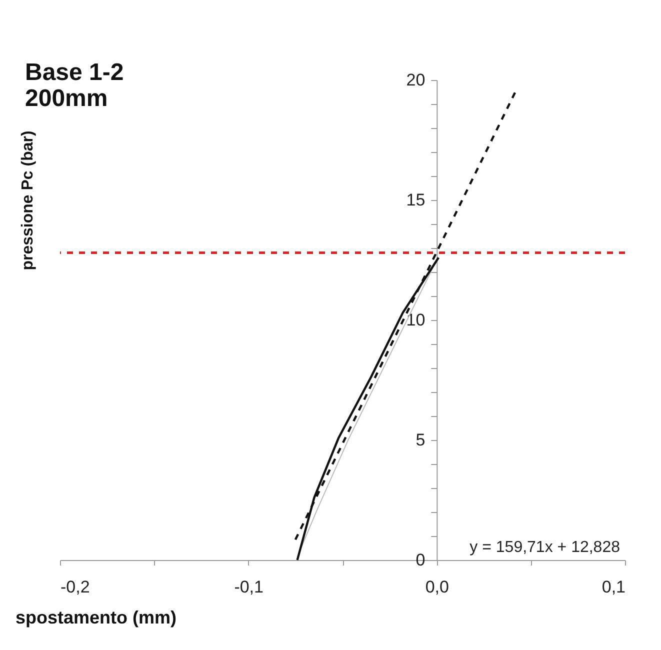 The image size is (661, 650). I want to click on x-tick-label: 0,1, so click(614, 587).